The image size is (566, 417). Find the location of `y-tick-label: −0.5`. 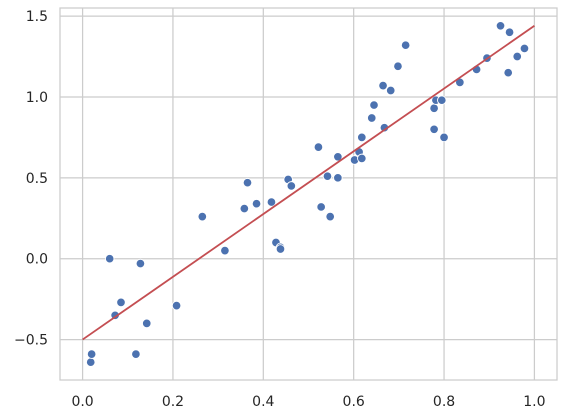

y-tick-label: −0.5 is located at coordinates (31, 341).